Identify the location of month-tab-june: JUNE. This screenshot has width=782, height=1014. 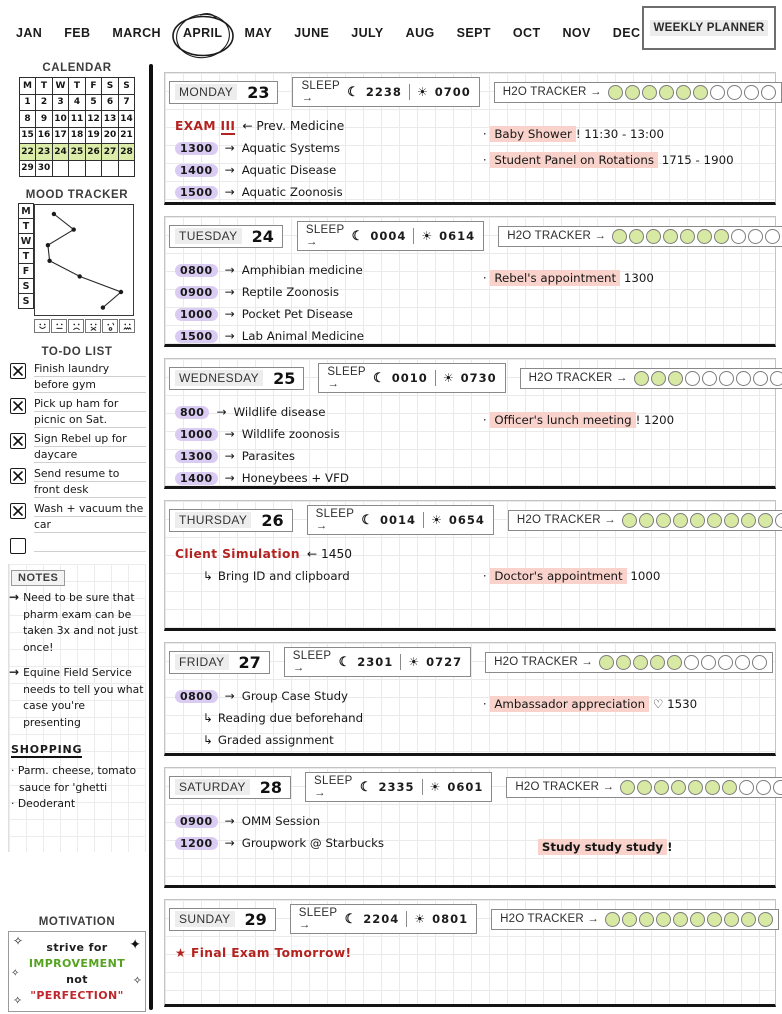
(312, 33).